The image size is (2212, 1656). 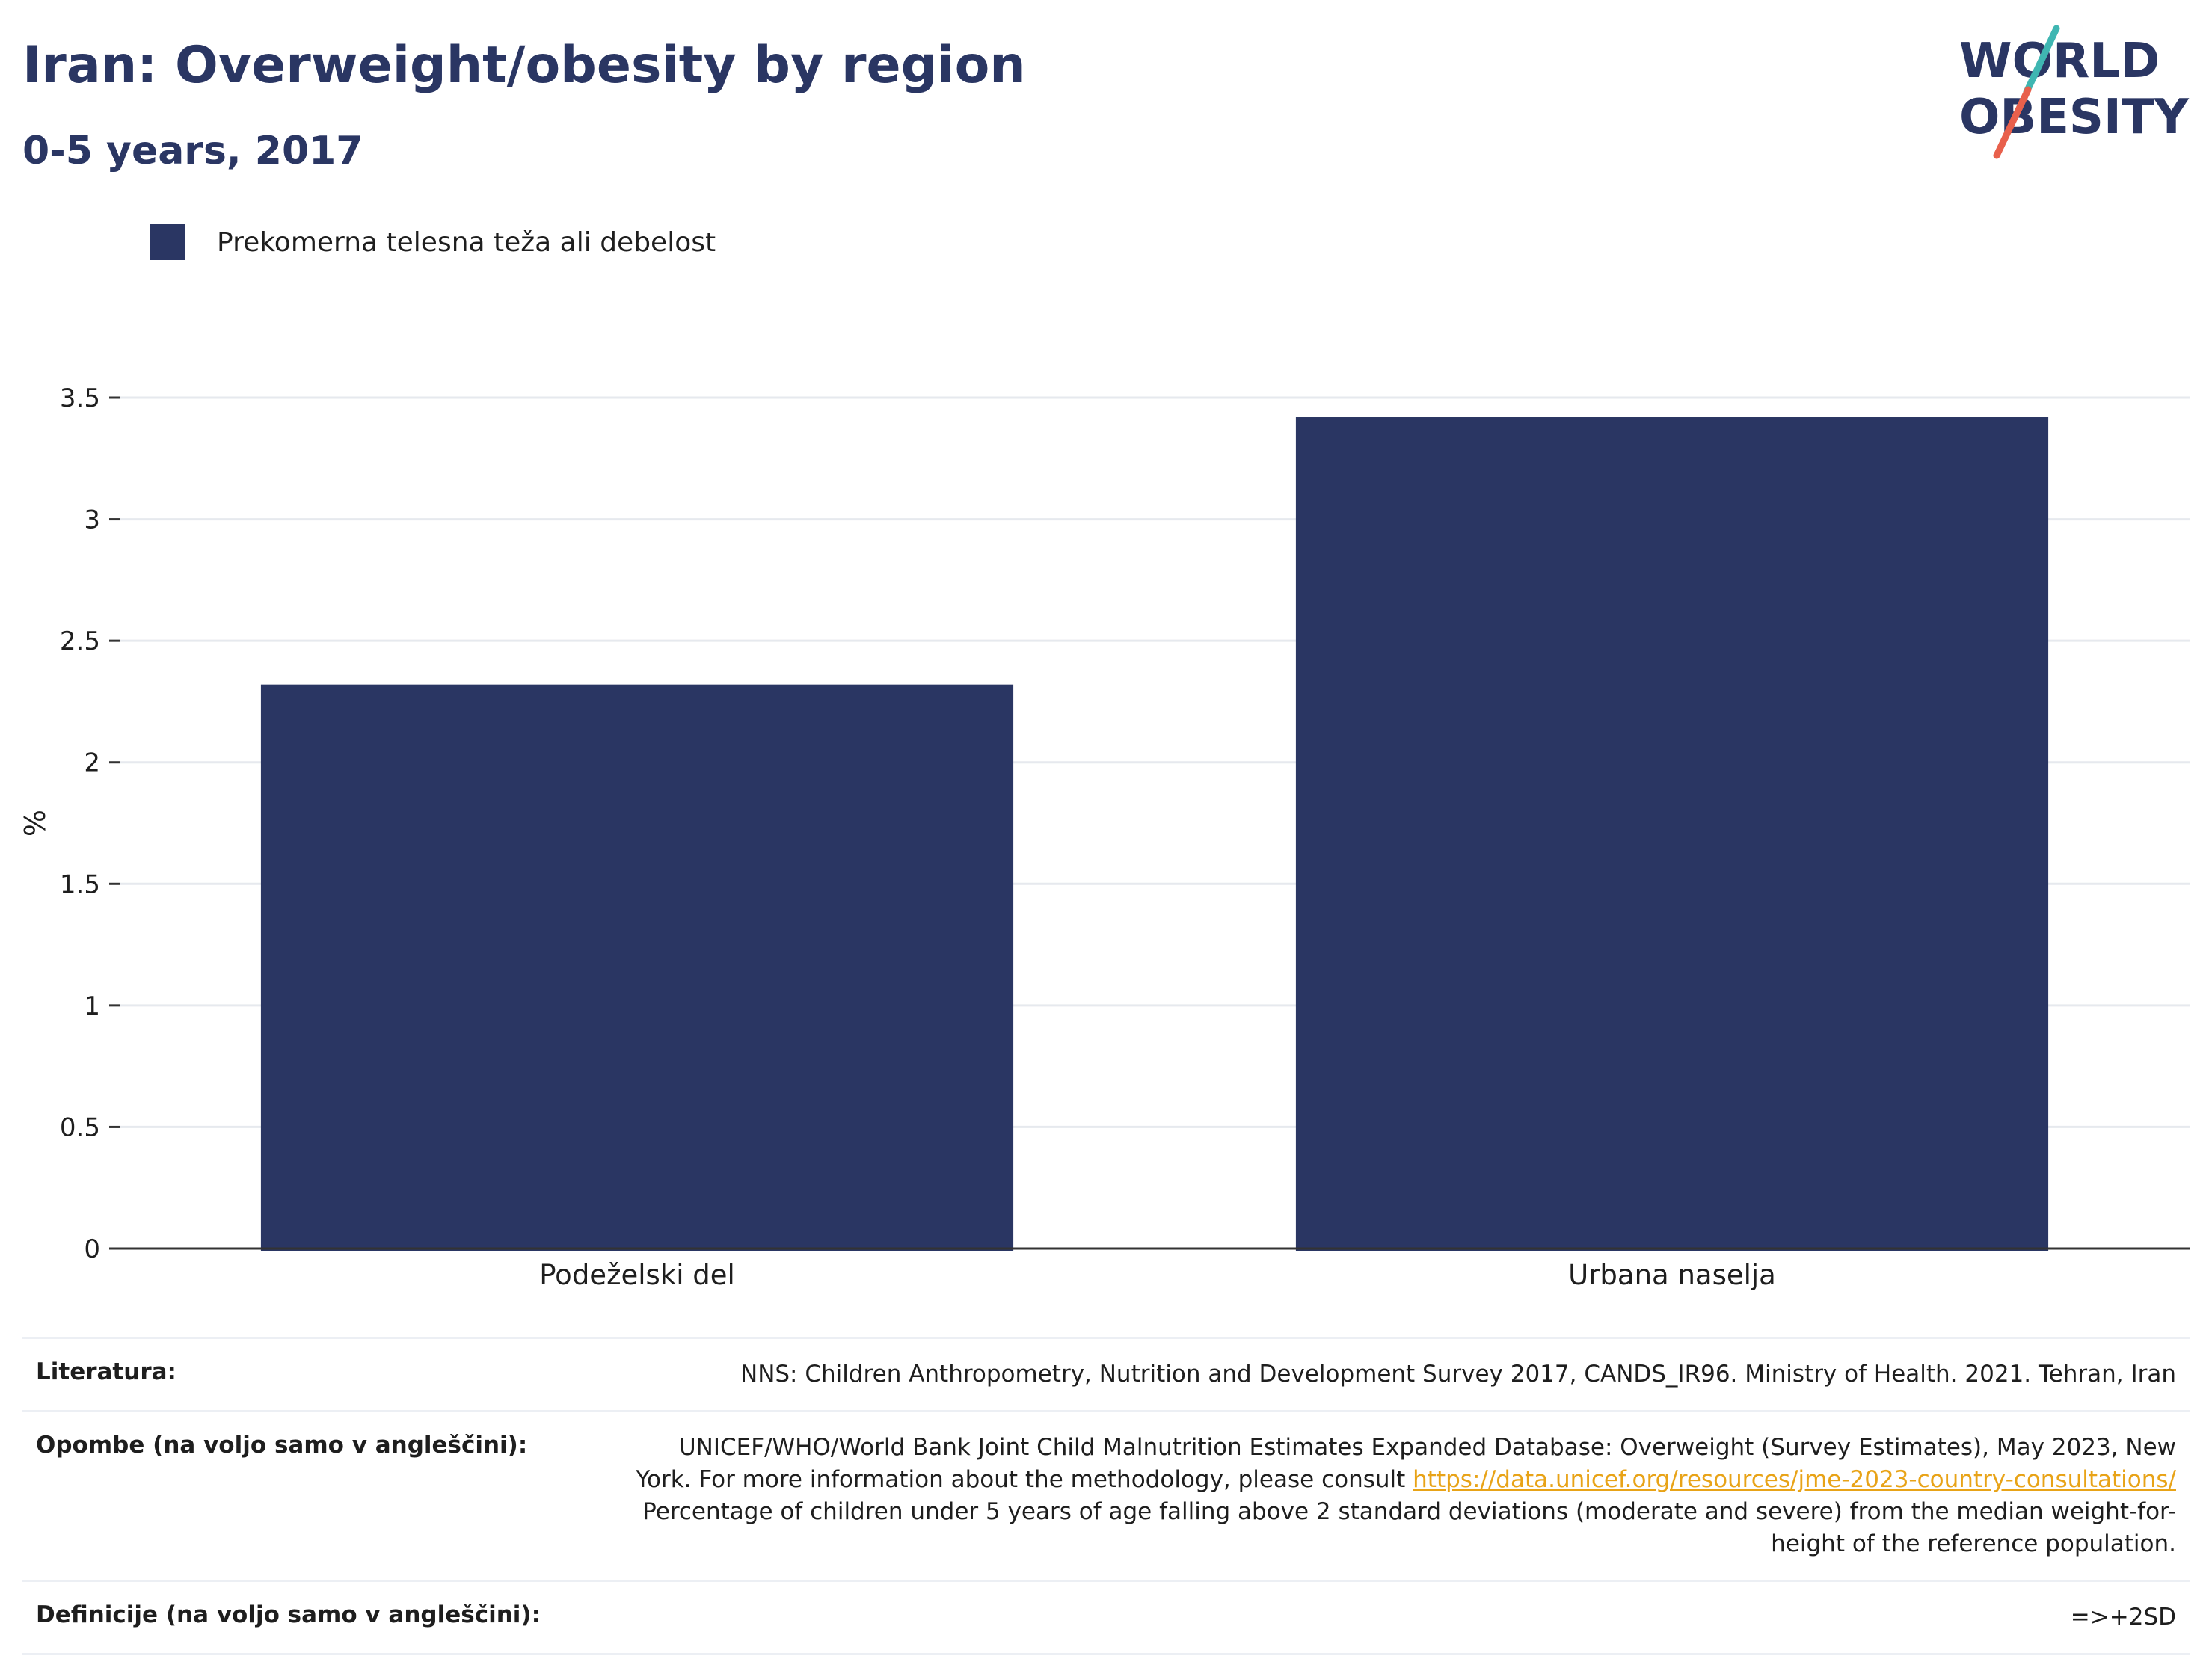 I want to click on y-tick-label: 3.5, so click(x=80, y=398).